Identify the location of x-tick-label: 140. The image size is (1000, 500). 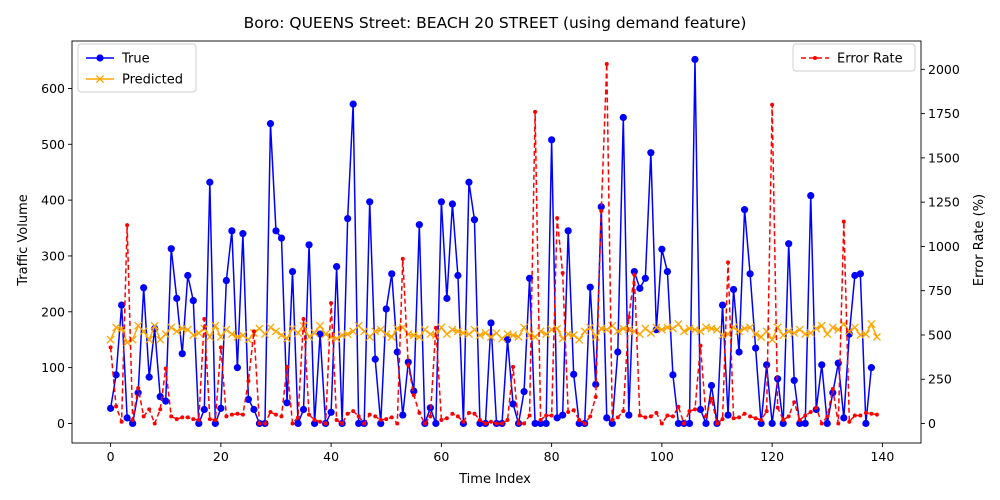
(882, 456).